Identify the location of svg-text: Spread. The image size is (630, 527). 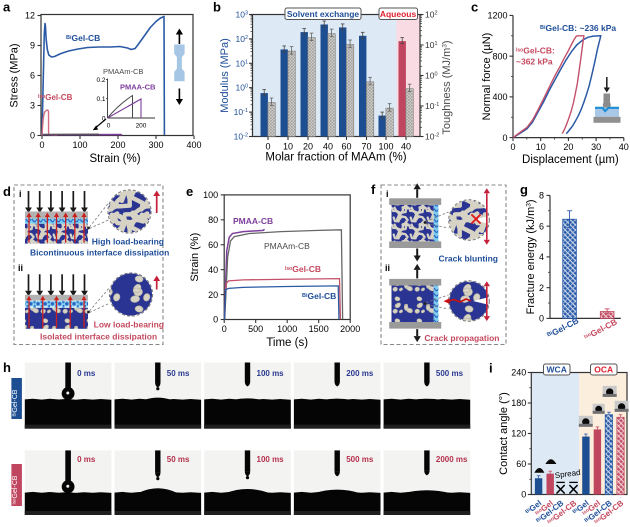
(567, 474).